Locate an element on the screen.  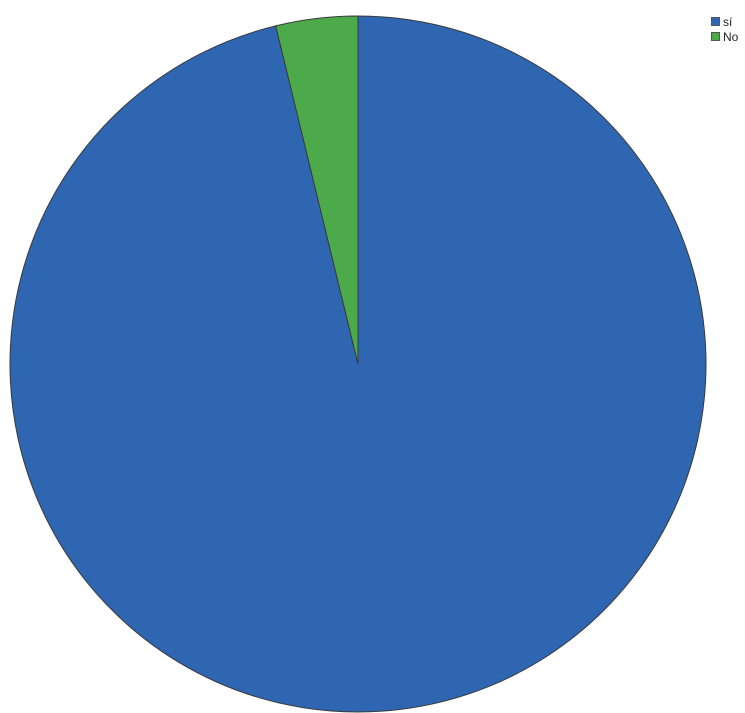
legend-label-si: sí is located at coordinates (728, 21).